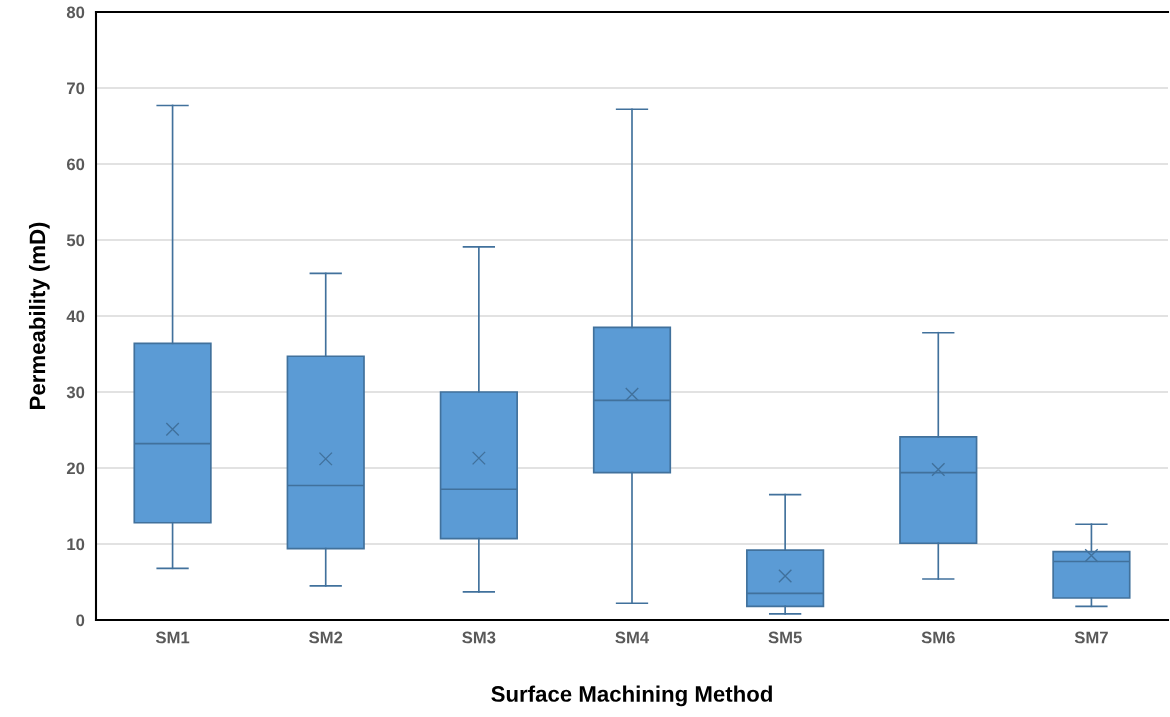  Describe the element at coordinates (75, 468) in the screenshot. I see `y-tick-label: 20` at that location.